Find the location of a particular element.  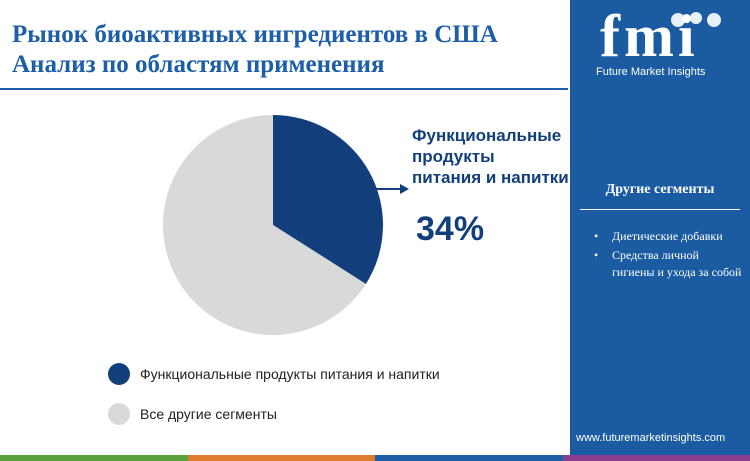

legend-item-other-segments: Все другие сегменты is located at coordinates (274, 414).